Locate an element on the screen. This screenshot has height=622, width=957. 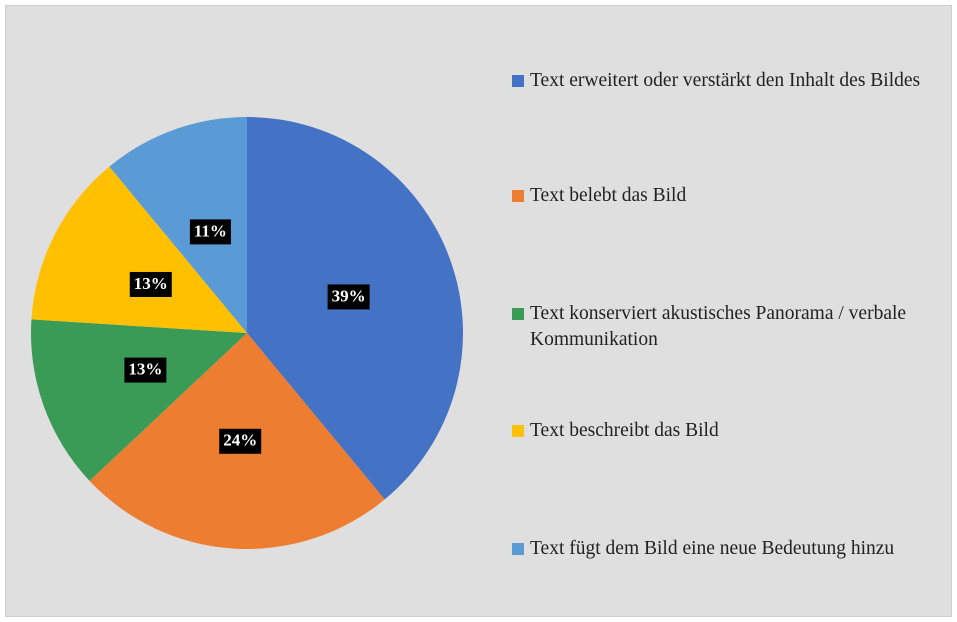
legend-label: Text belebt das Bild is located at coordinates (608, 195).